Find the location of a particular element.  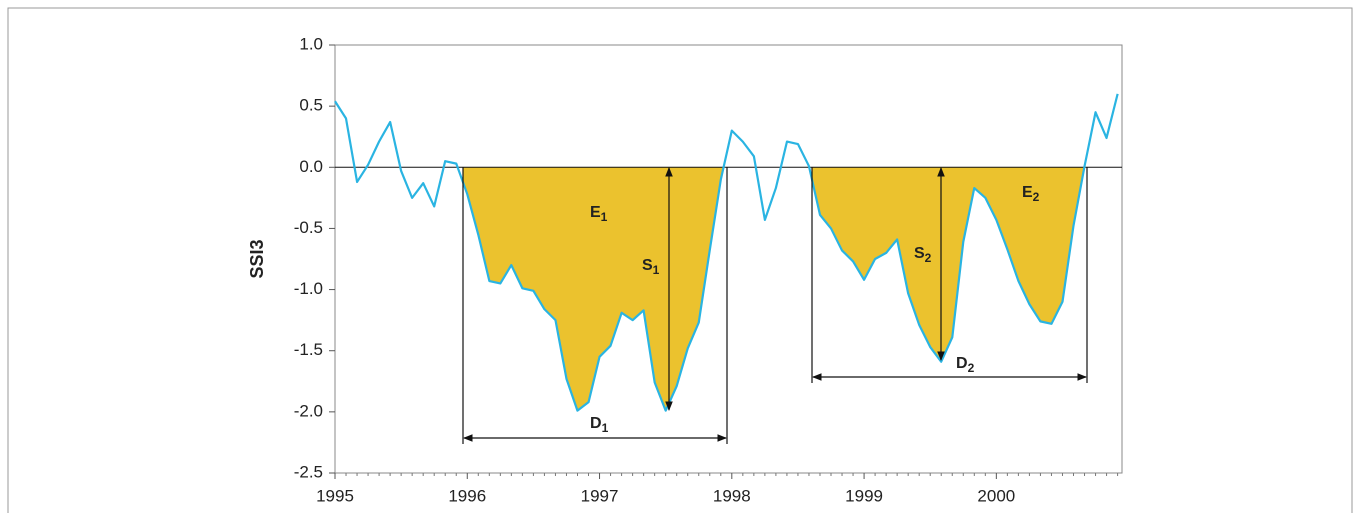

x-tick-label: 1995 is located at coordinates (335, 495).